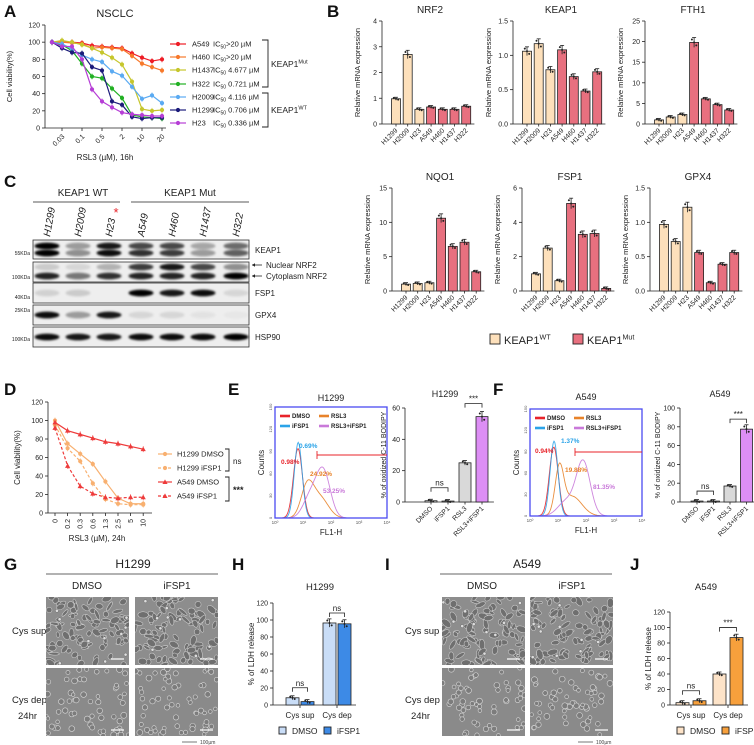 The height and width of the screenshot is (745, 754). What do you see at coordinates (106, 524) in the screenshot?
I see `x-tick-label: 1.3` at bounding box center [106, 524].